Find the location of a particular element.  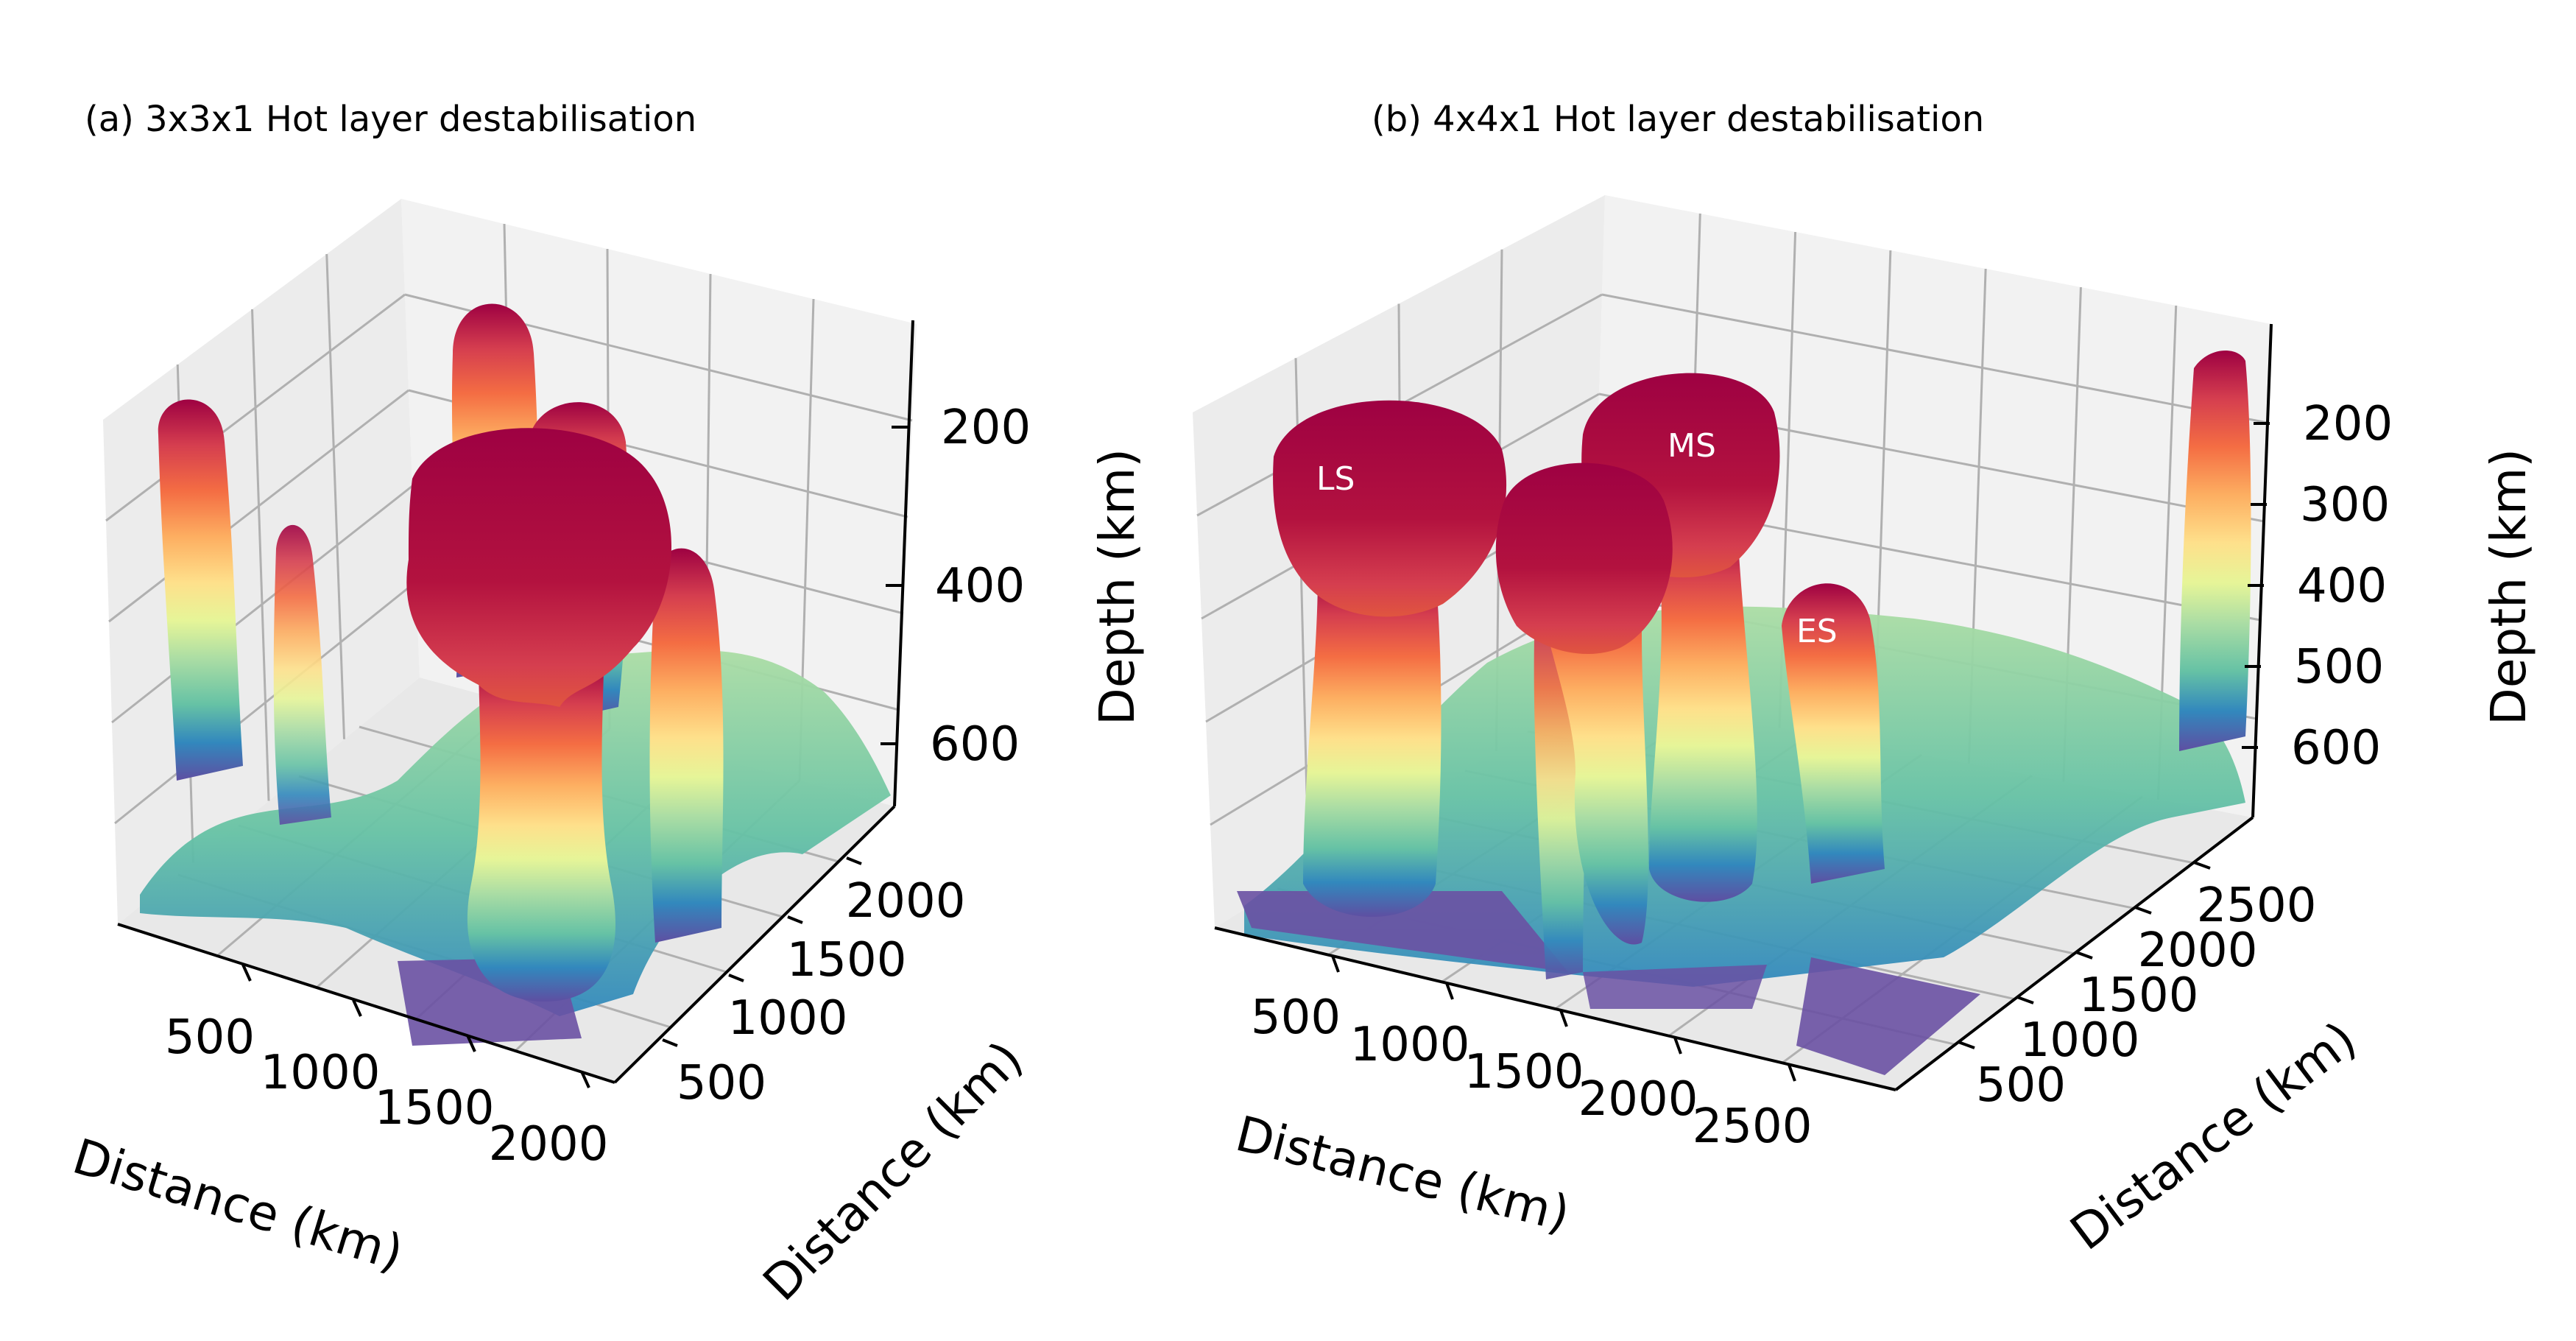

panel-a-title: (a) 3x3x1 Hot layer destabilisation is located at coordinates (390, 119).